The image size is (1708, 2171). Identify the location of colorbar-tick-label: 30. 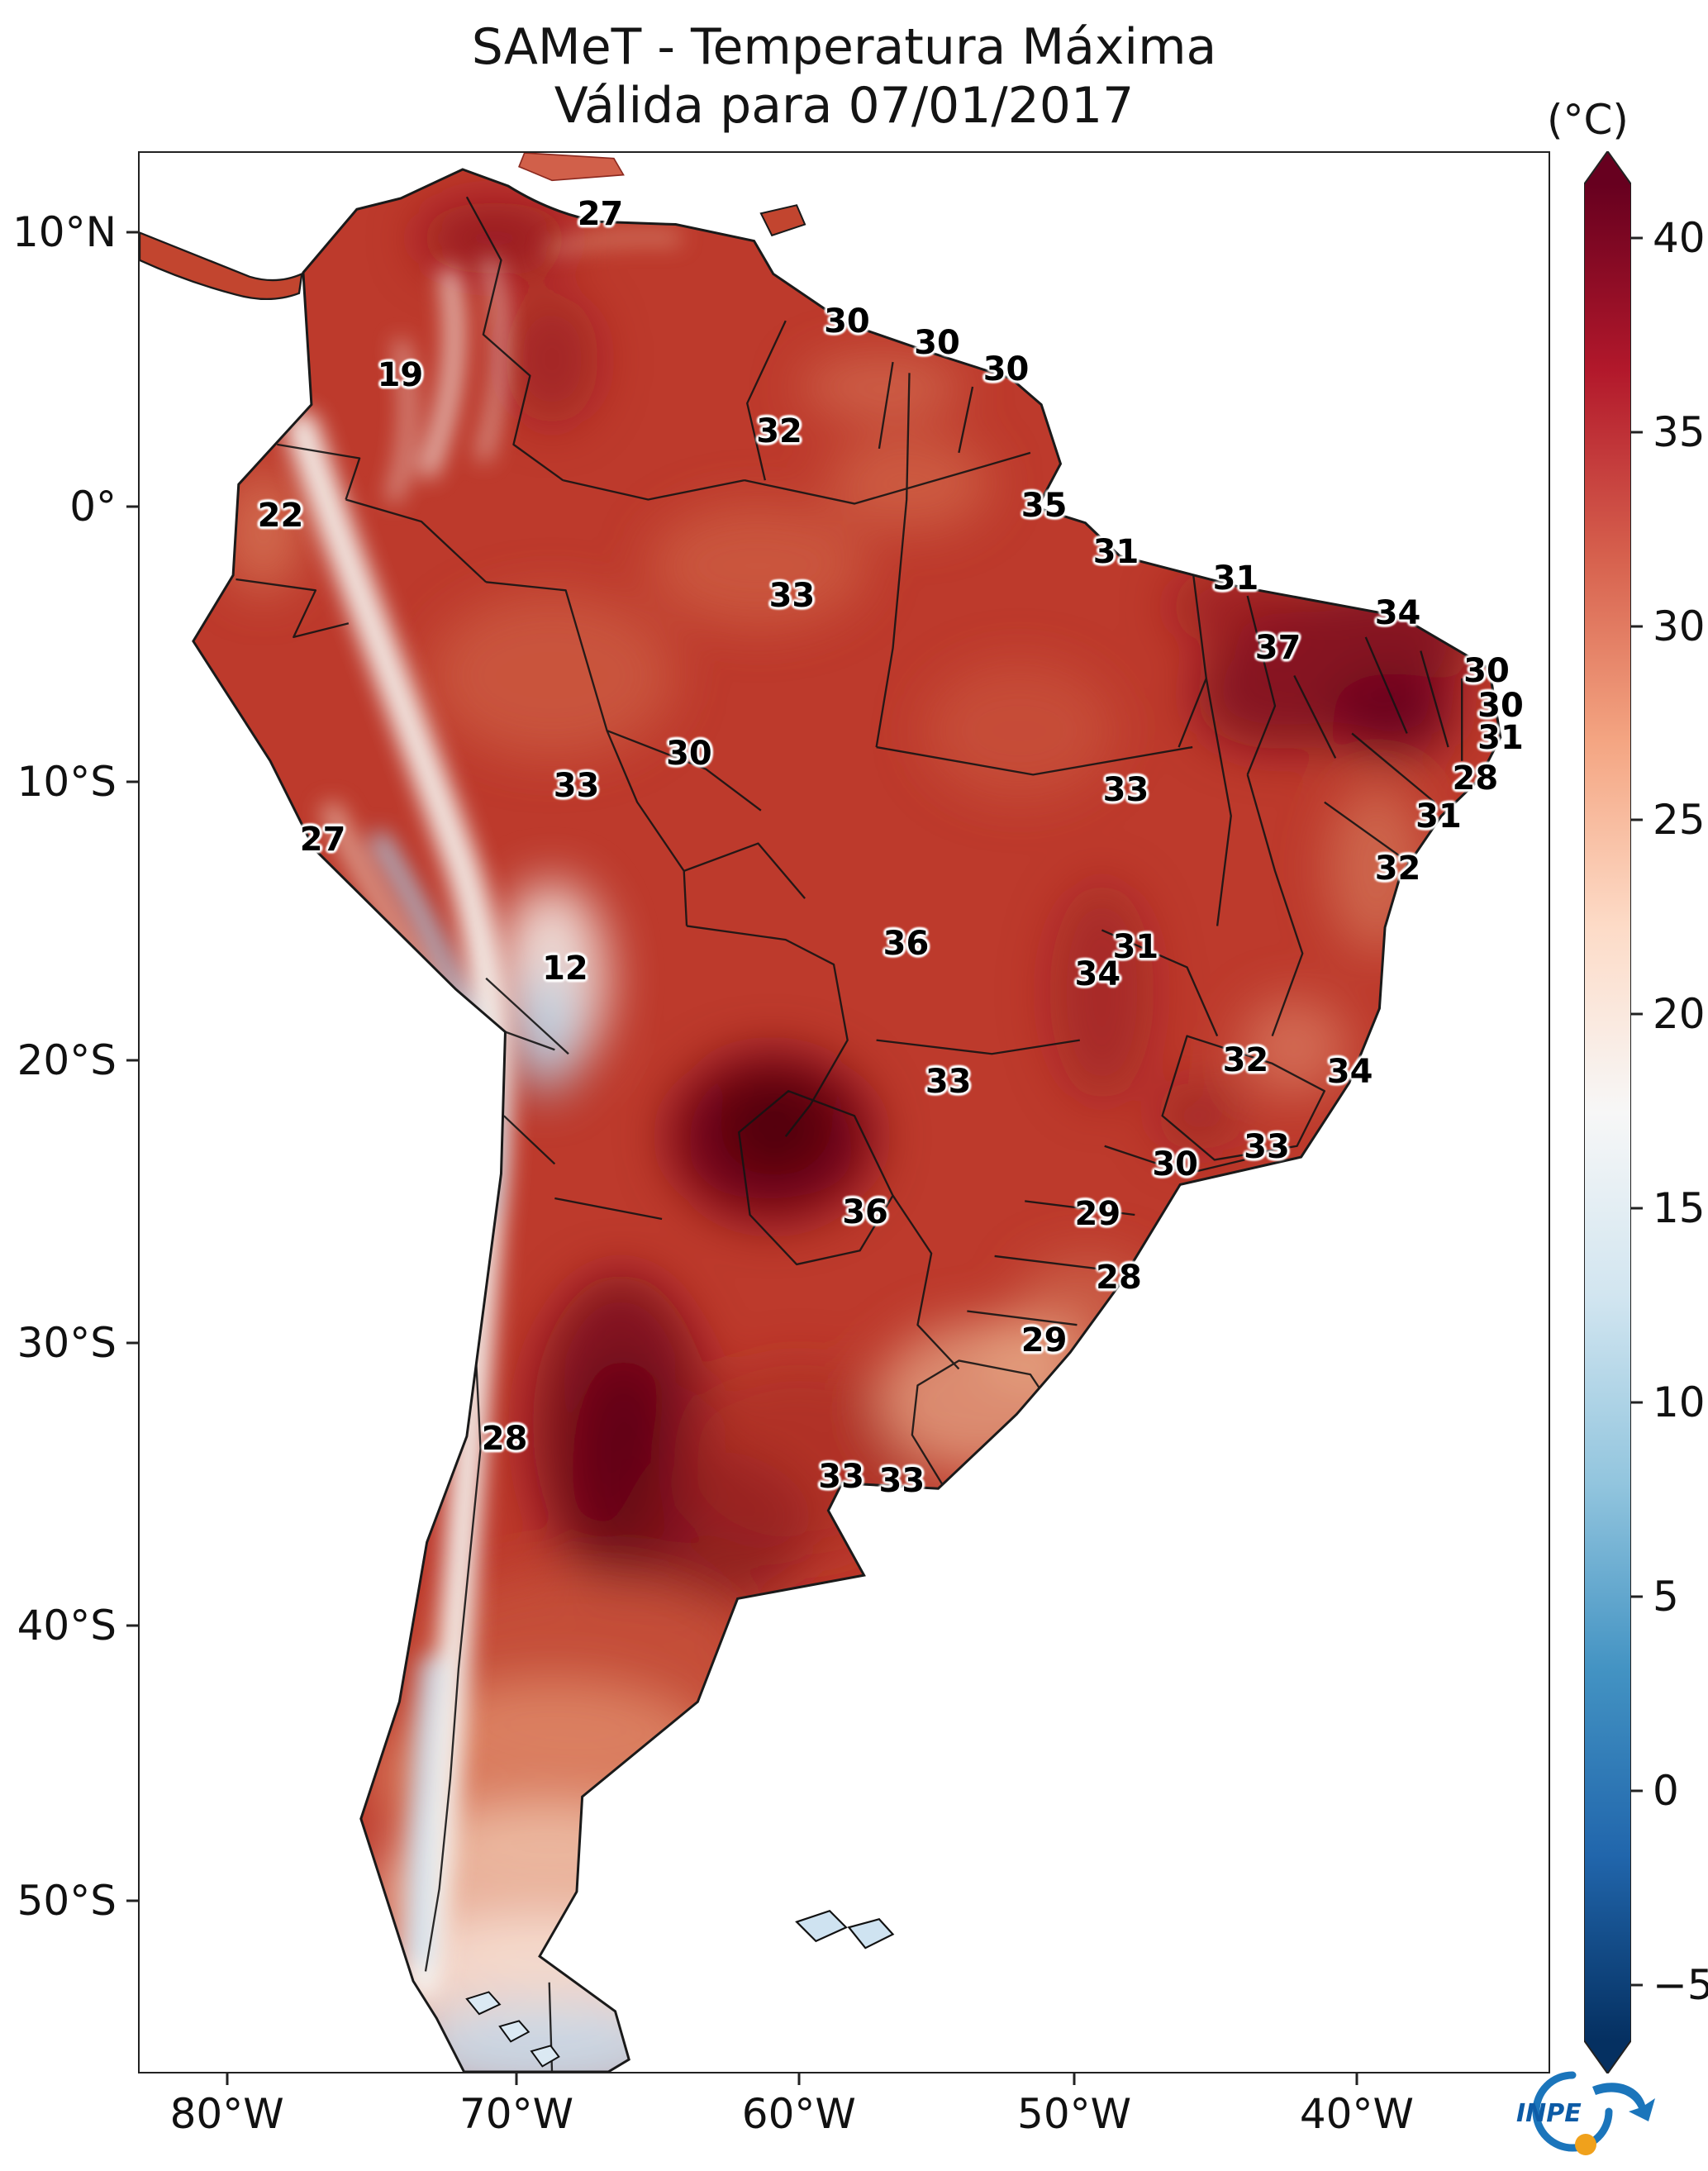
(1679, 626).